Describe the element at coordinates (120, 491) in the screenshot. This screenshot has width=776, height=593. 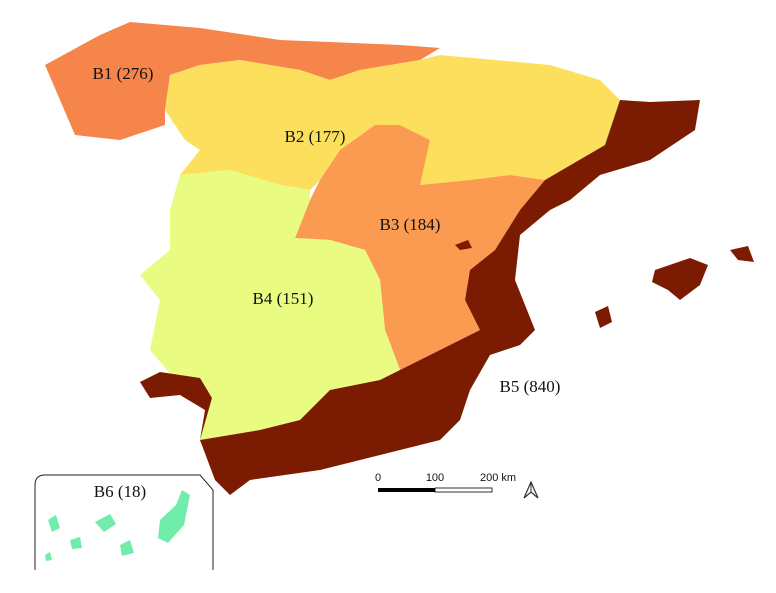
I see `region-label: B6 (18)` at that location.